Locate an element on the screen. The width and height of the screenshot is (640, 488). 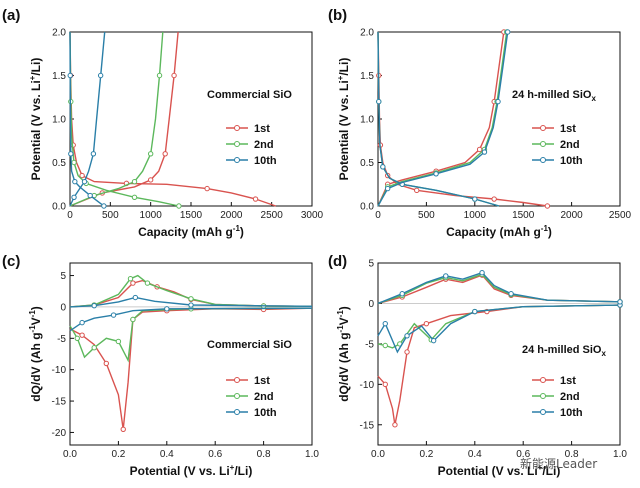
y-tick-label: -15 is located at coordinates (367, 425).